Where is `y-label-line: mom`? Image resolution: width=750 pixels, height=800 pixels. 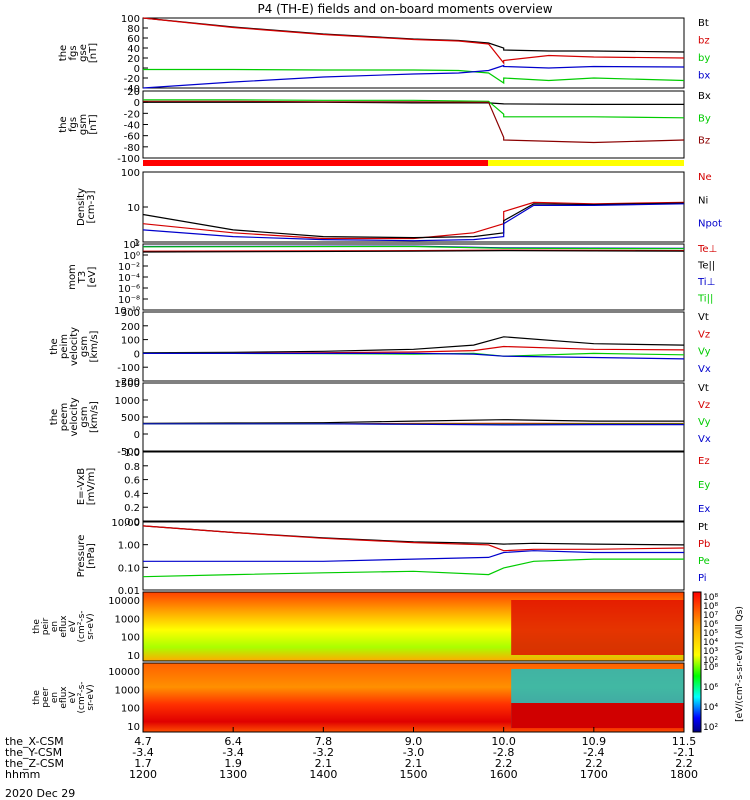
y-label-line: mom is located at coordinates (72, 277).